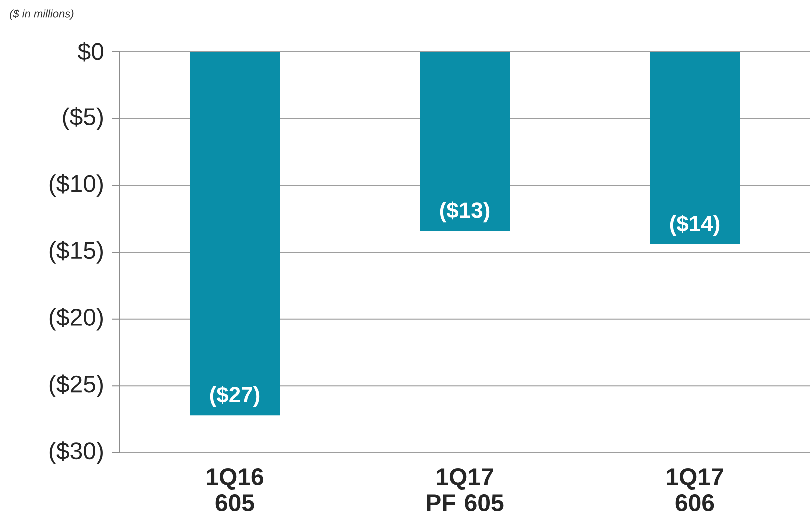 The image size is (812, 531). Describe the element at coordinates (76, 386) in the screenshot. I see `y-tick-label: ($25)` at that location.